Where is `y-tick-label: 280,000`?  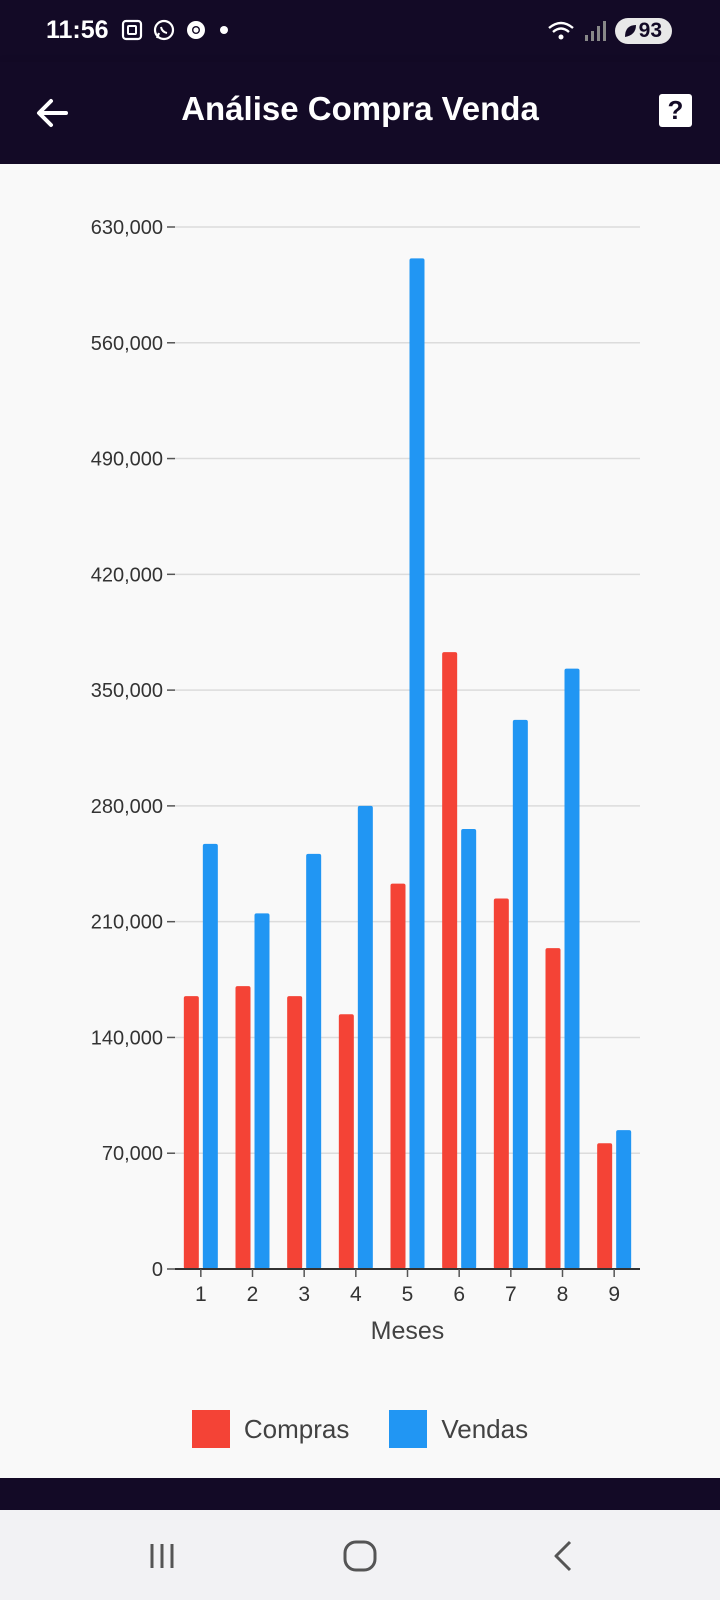
y-tick-label: 280,000 is located at coordinates (127, 807).